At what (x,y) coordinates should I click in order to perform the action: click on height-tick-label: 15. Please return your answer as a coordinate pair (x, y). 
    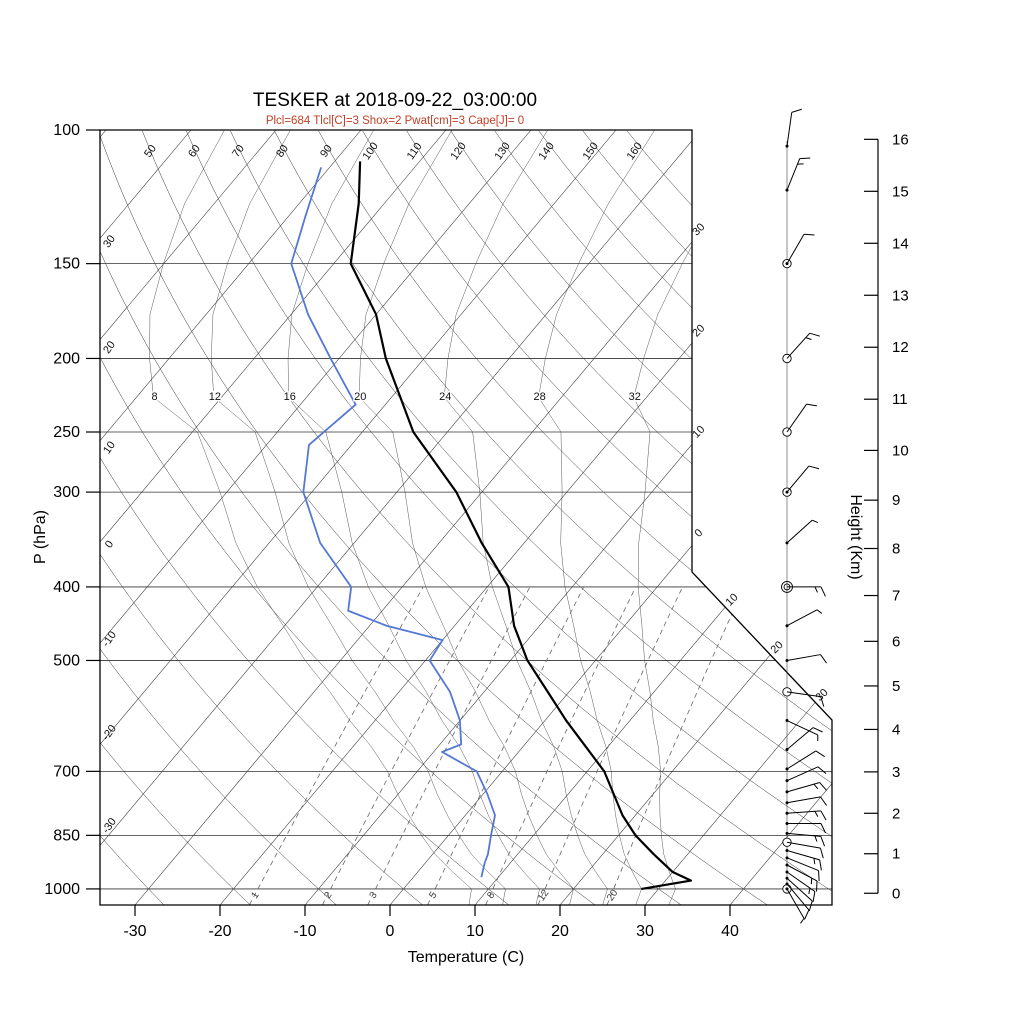
    Looking at the image, I should click on (900, 191).